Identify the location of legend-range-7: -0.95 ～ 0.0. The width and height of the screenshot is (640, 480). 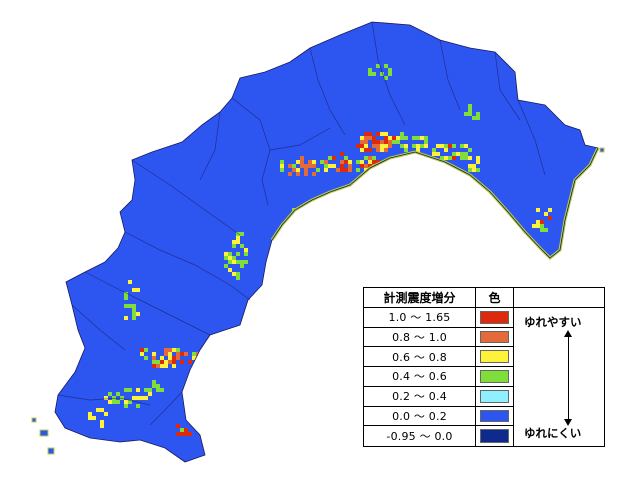
(420, 436).